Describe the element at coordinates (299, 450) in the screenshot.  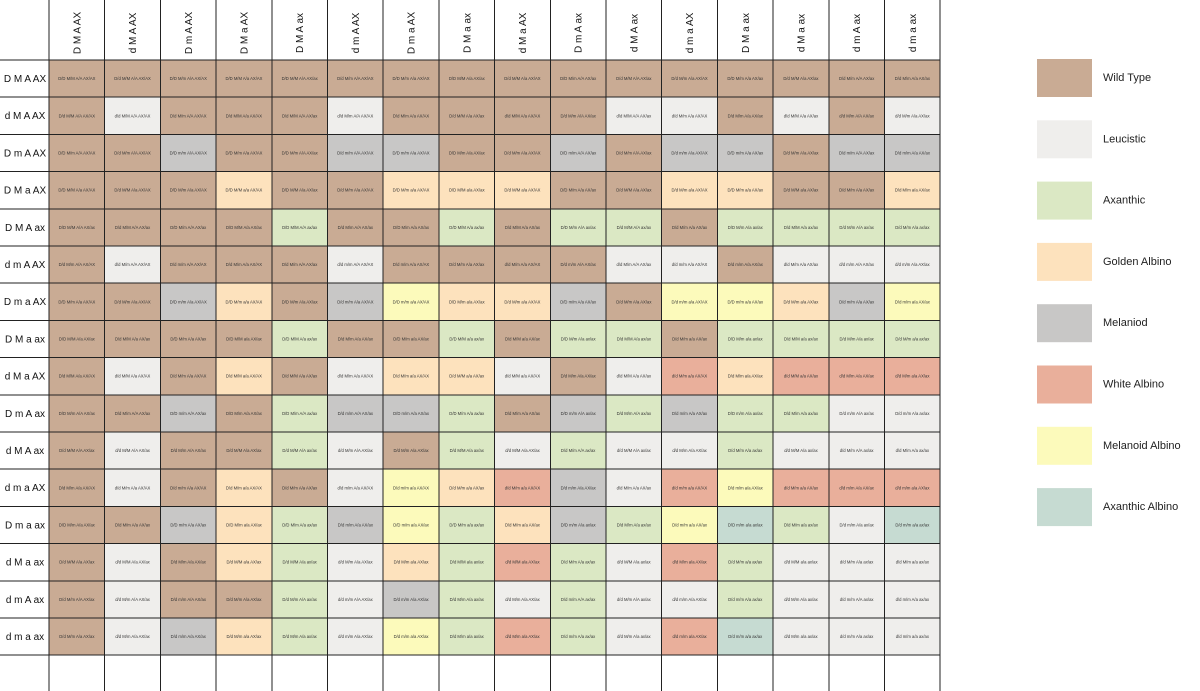
I see `genotype-label: D/d M/M A/A ax/ax` at that location.